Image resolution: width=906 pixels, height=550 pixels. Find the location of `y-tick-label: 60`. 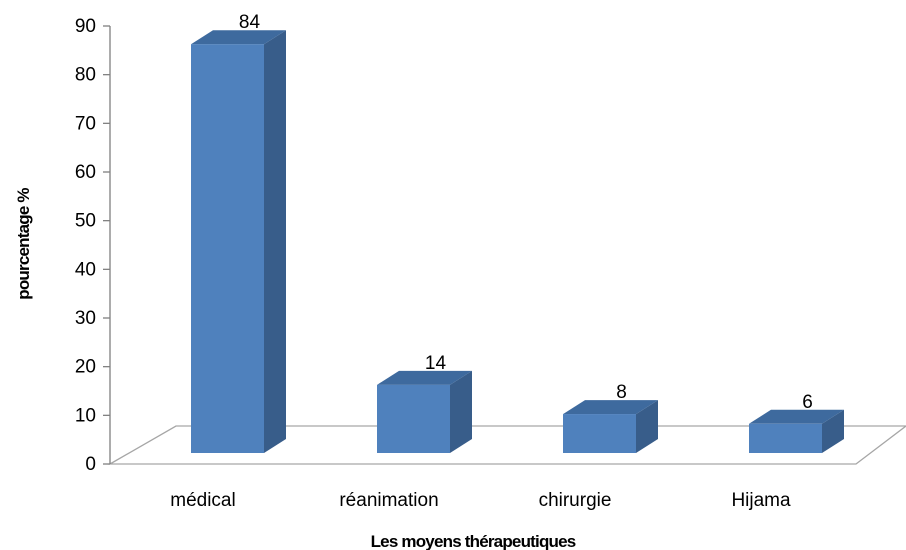

y-tick-label: 60 is located at coordinates (85, 172).